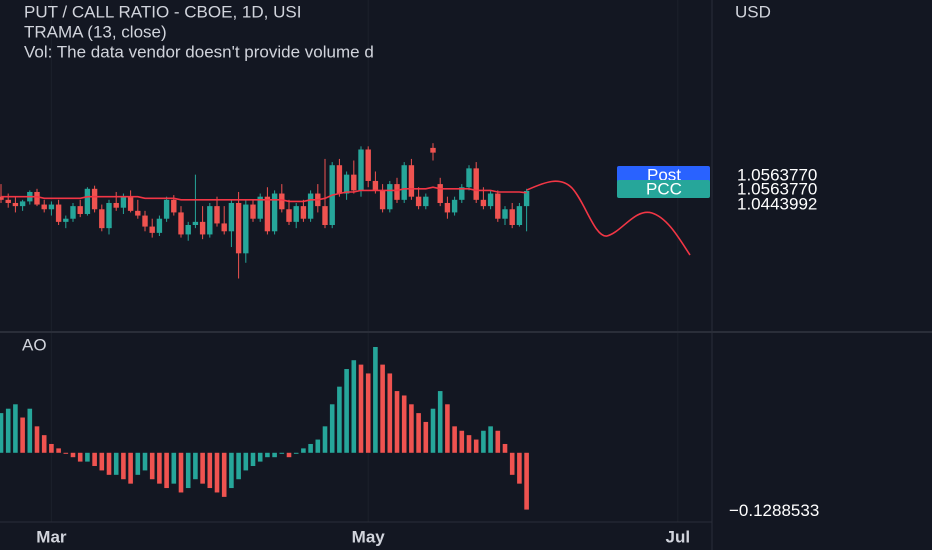  Describe the element at coordinates (34, 344) in the screenshot. I see `ao-title: AO` at that location.